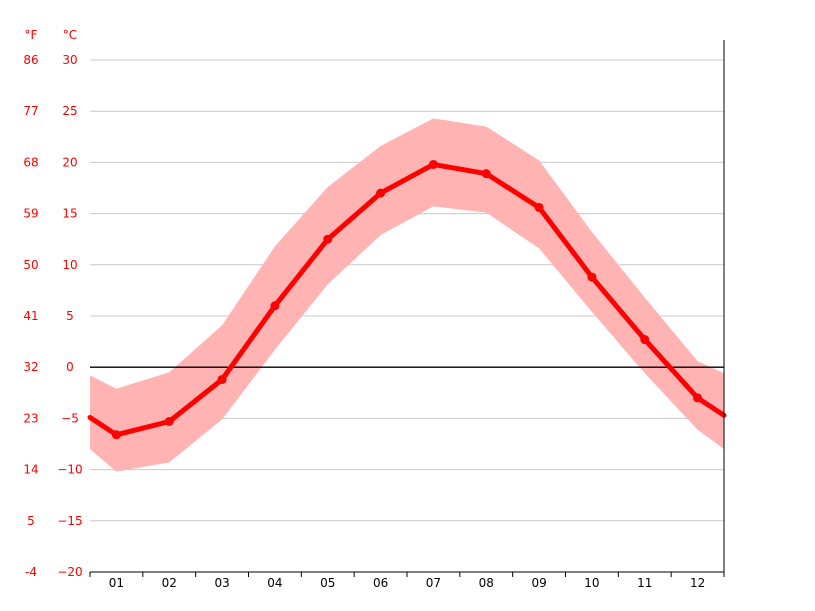 This screenshot has width=815, height=611. I want to click on fahrenheit-tick-label: 14, so click(30, 470).